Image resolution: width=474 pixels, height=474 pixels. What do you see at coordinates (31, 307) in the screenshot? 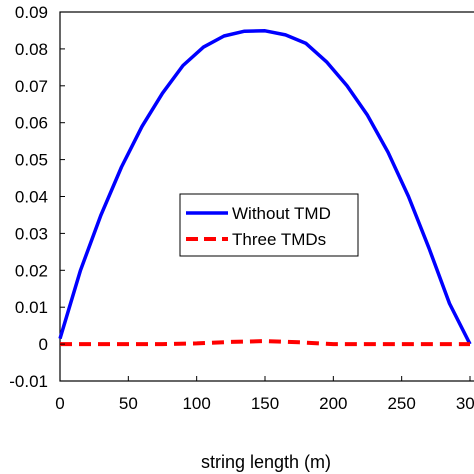
I see `y-tick-label: 0.01` at bounding box center [31, 307].